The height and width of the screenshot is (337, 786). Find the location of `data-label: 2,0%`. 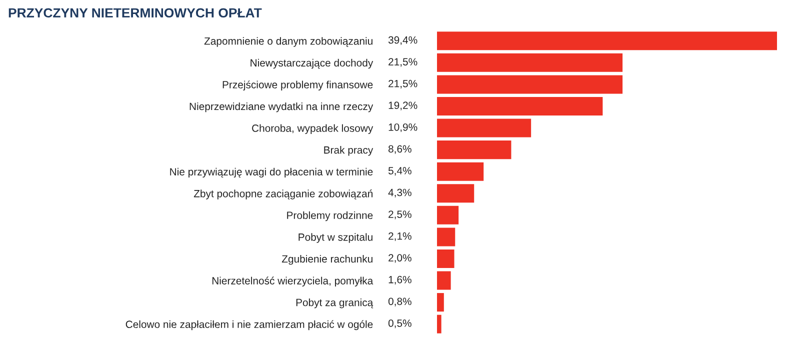

data-label: 2,0% is located at coordinates (400, 258).